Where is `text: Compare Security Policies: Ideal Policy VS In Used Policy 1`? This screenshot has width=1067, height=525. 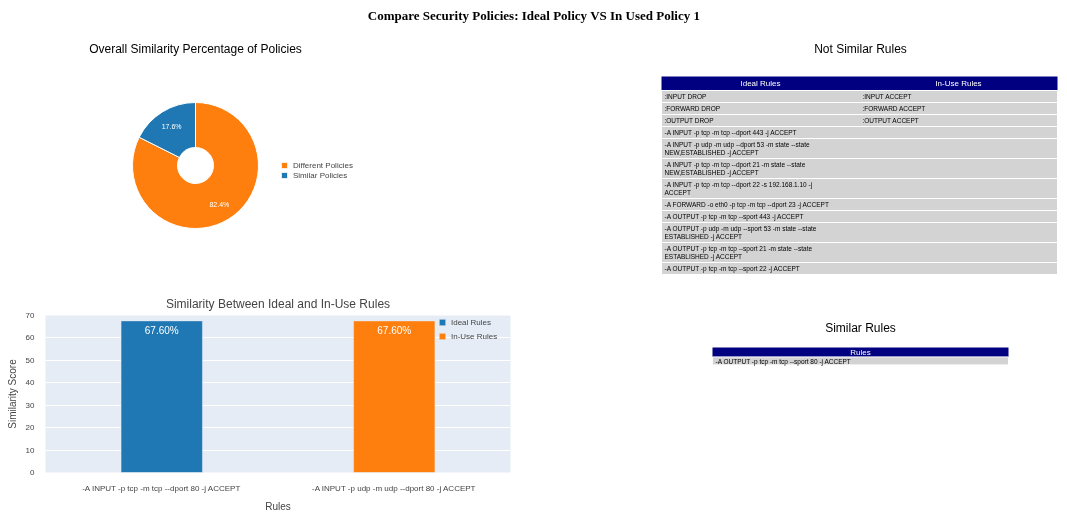
text: Compare Security Policies: Ideal Policy VS In Used Policy 1 is located at coordinates (533, 15).